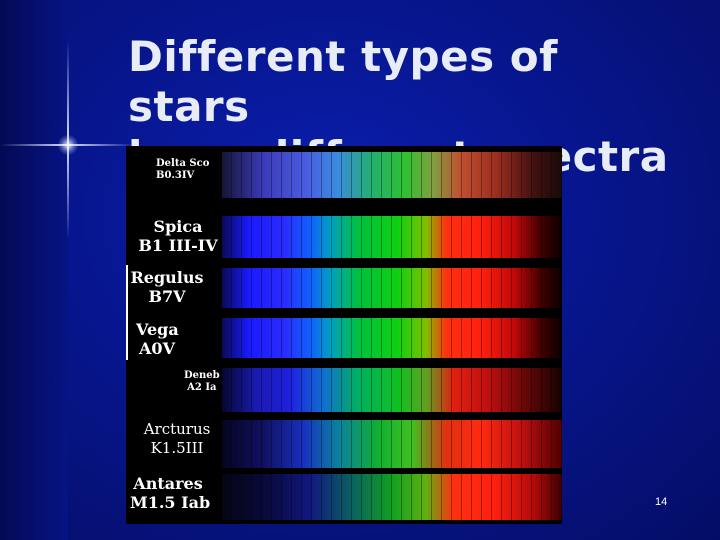 The image size is (720, 540). Describe the element at coordinates (167, 296) in the screenshot. I see `star-type: B7V` at that location.